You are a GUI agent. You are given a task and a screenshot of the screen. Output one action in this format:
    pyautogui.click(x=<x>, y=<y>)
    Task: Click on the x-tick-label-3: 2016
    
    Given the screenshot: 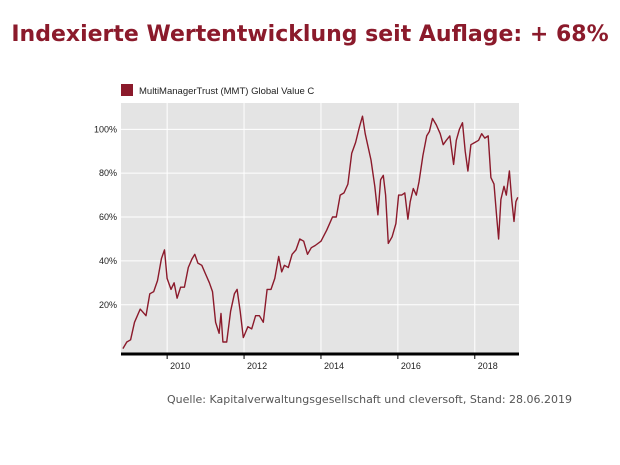 What is the action you would take?
    pyautogui.click(x=411, y=366)
    